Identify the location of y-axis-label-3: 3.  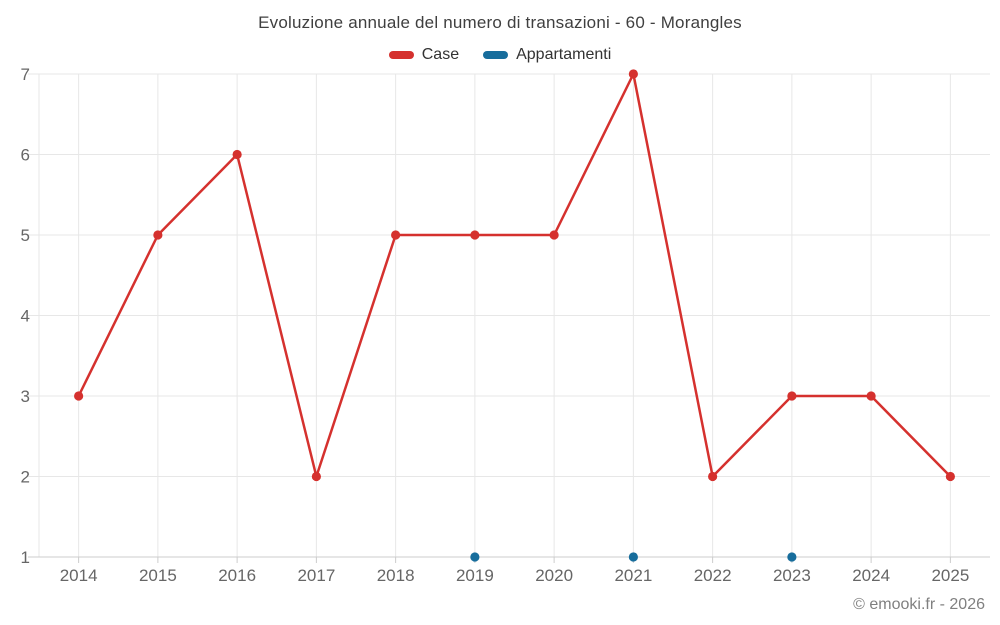
(25, 396).